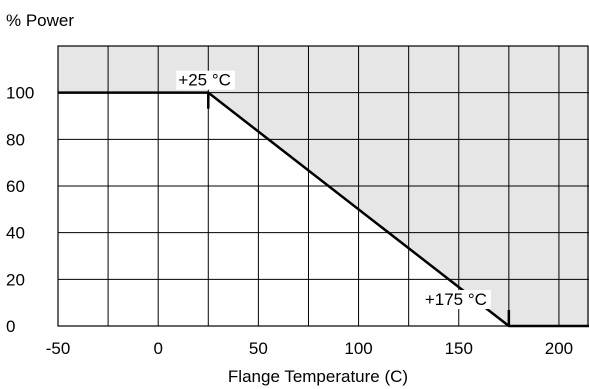 This screenshot has width=589, height=389. I want to click on annotation-label: +175 °C, so click(456, 299).